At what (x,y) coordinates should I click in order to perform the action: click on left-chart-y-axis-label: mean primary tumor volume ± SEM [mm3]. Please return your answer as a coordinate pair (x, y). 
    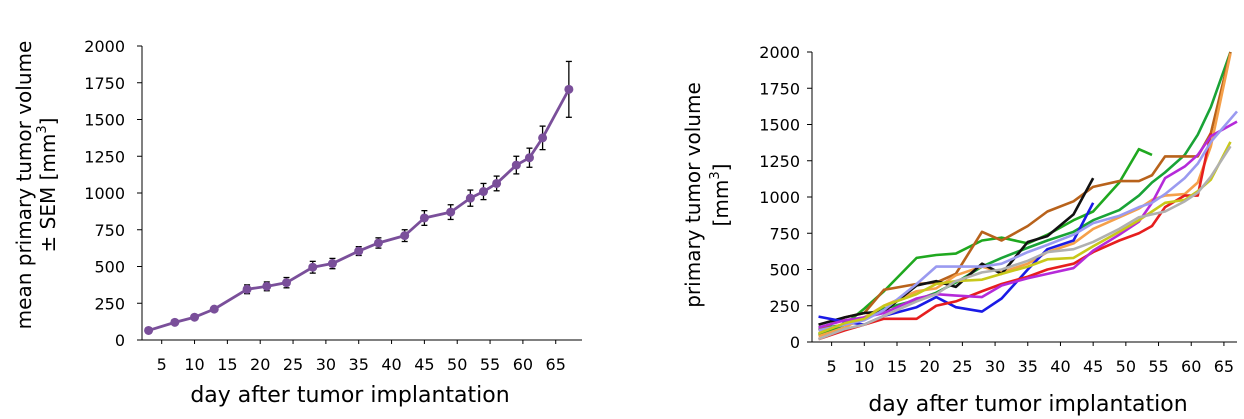
    Looking at the image, I should click on (36, 185).